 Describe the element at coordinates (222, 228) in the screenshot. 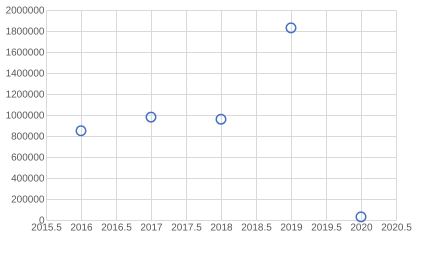

I see `x-tick-label: 2018` at that location.